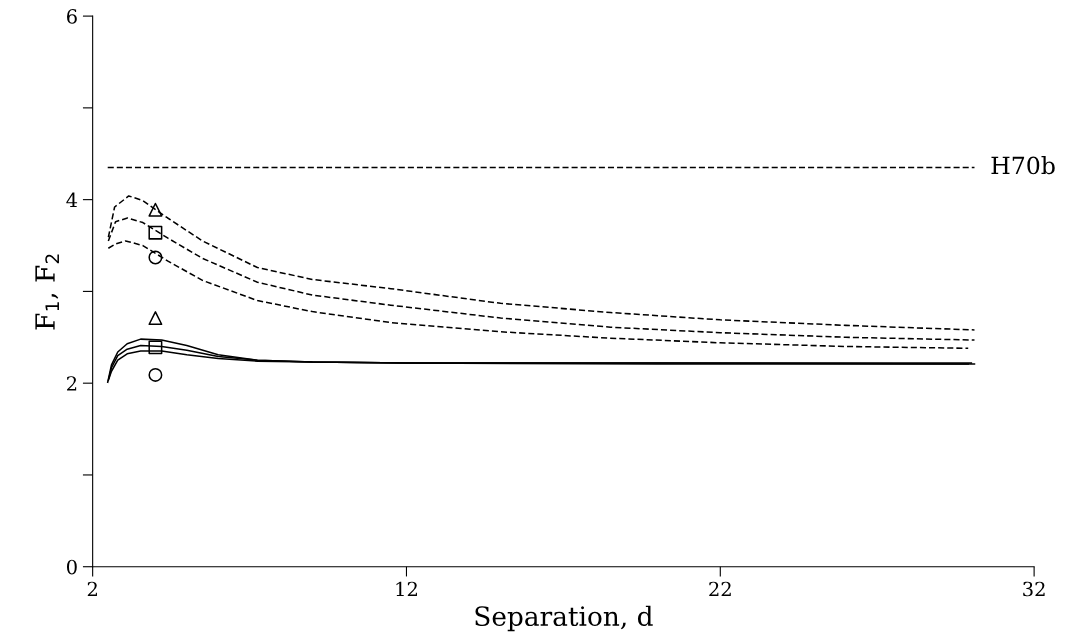 The height and width of the screenshot is (644, 1065). Describe the element at coordinates (720, 589) in the screenshot. I see `x-tick-label: 22` at that location.